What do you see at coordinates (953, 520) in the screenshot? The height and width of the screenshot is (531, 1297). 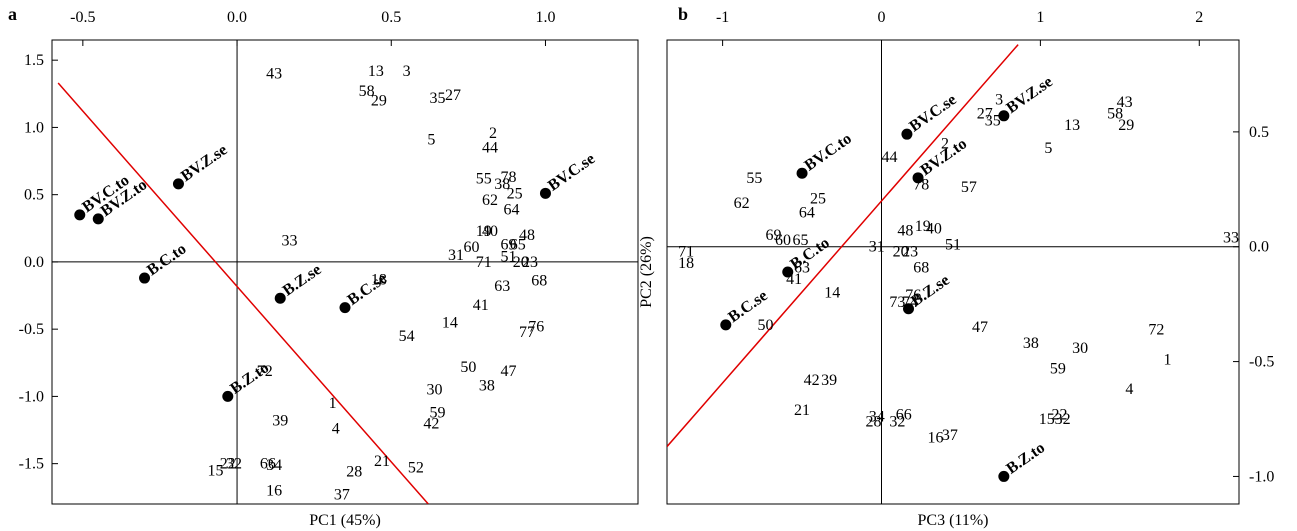 I see `panel-b-x-axis-title: PC3 (11%)` at bounding box center [953, 520].